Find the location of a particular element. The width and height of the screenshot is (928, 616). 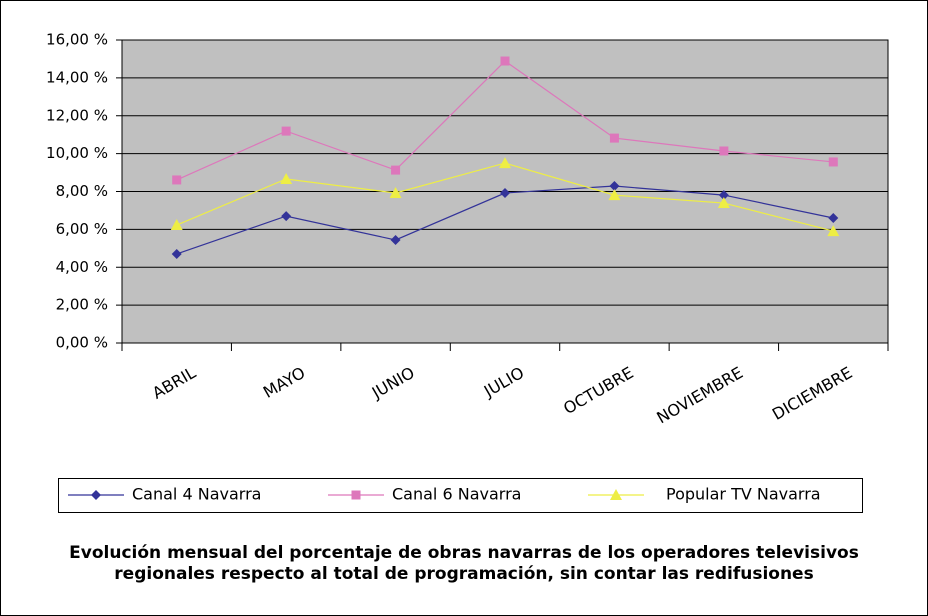

y-tick-label: 12,00 % is located at coordinates (77, 115).